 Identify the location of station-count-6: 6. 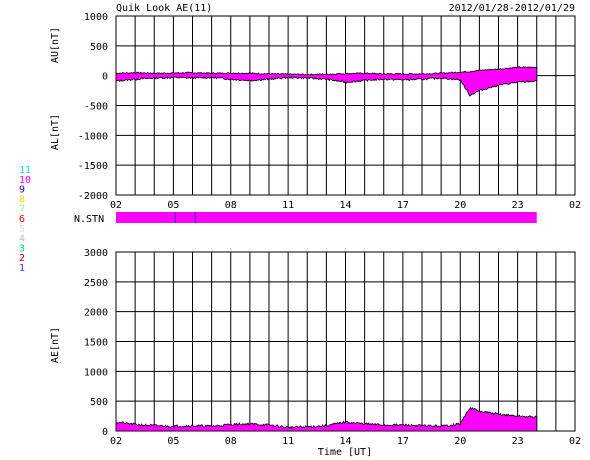
(22, 219).